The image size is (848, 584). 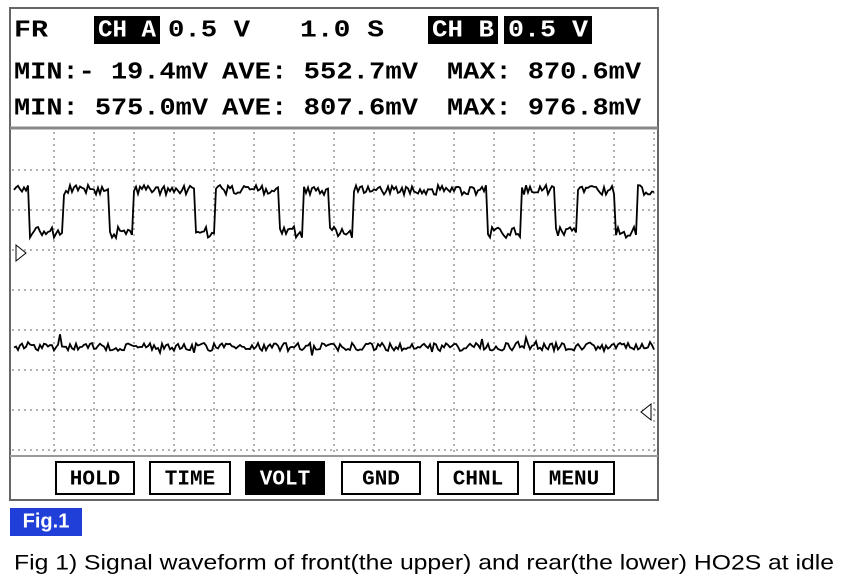 What do you see at coordinates (544, 72) in the screenshot?
I see `reading-max: MAX: 870.6mV` at bounding box center [544, 72].